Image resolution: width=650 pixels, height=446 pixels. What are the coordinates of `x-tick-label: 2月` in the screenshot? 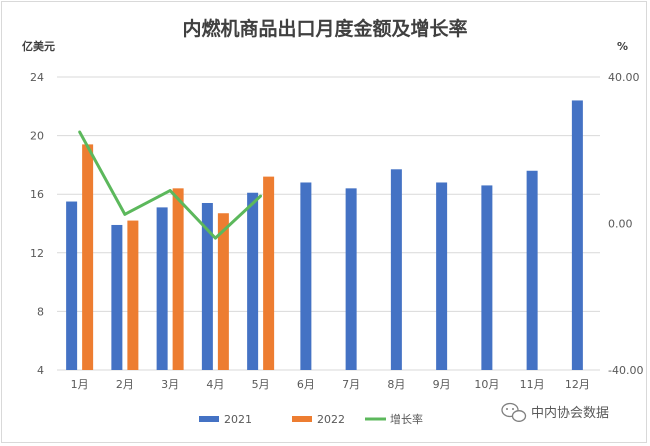 It's located at (125, 384).